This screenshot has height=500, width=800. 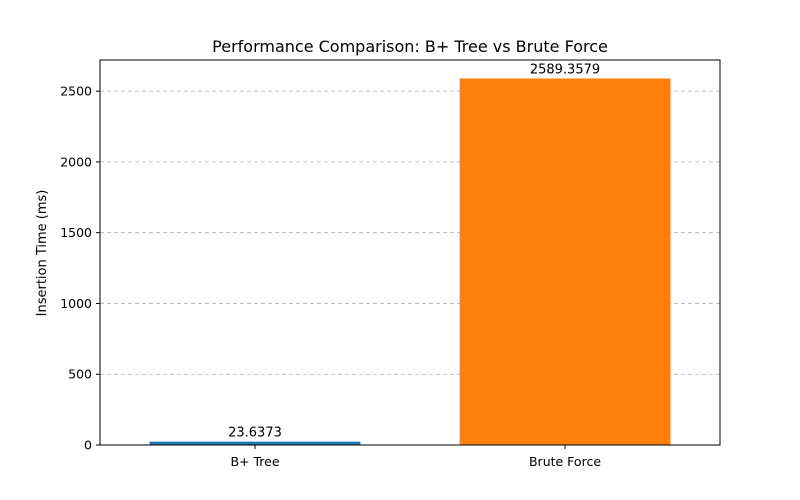 I want to click on x-axis-ticks: B+ Tree Brute Force, so click(x=415, y=457).